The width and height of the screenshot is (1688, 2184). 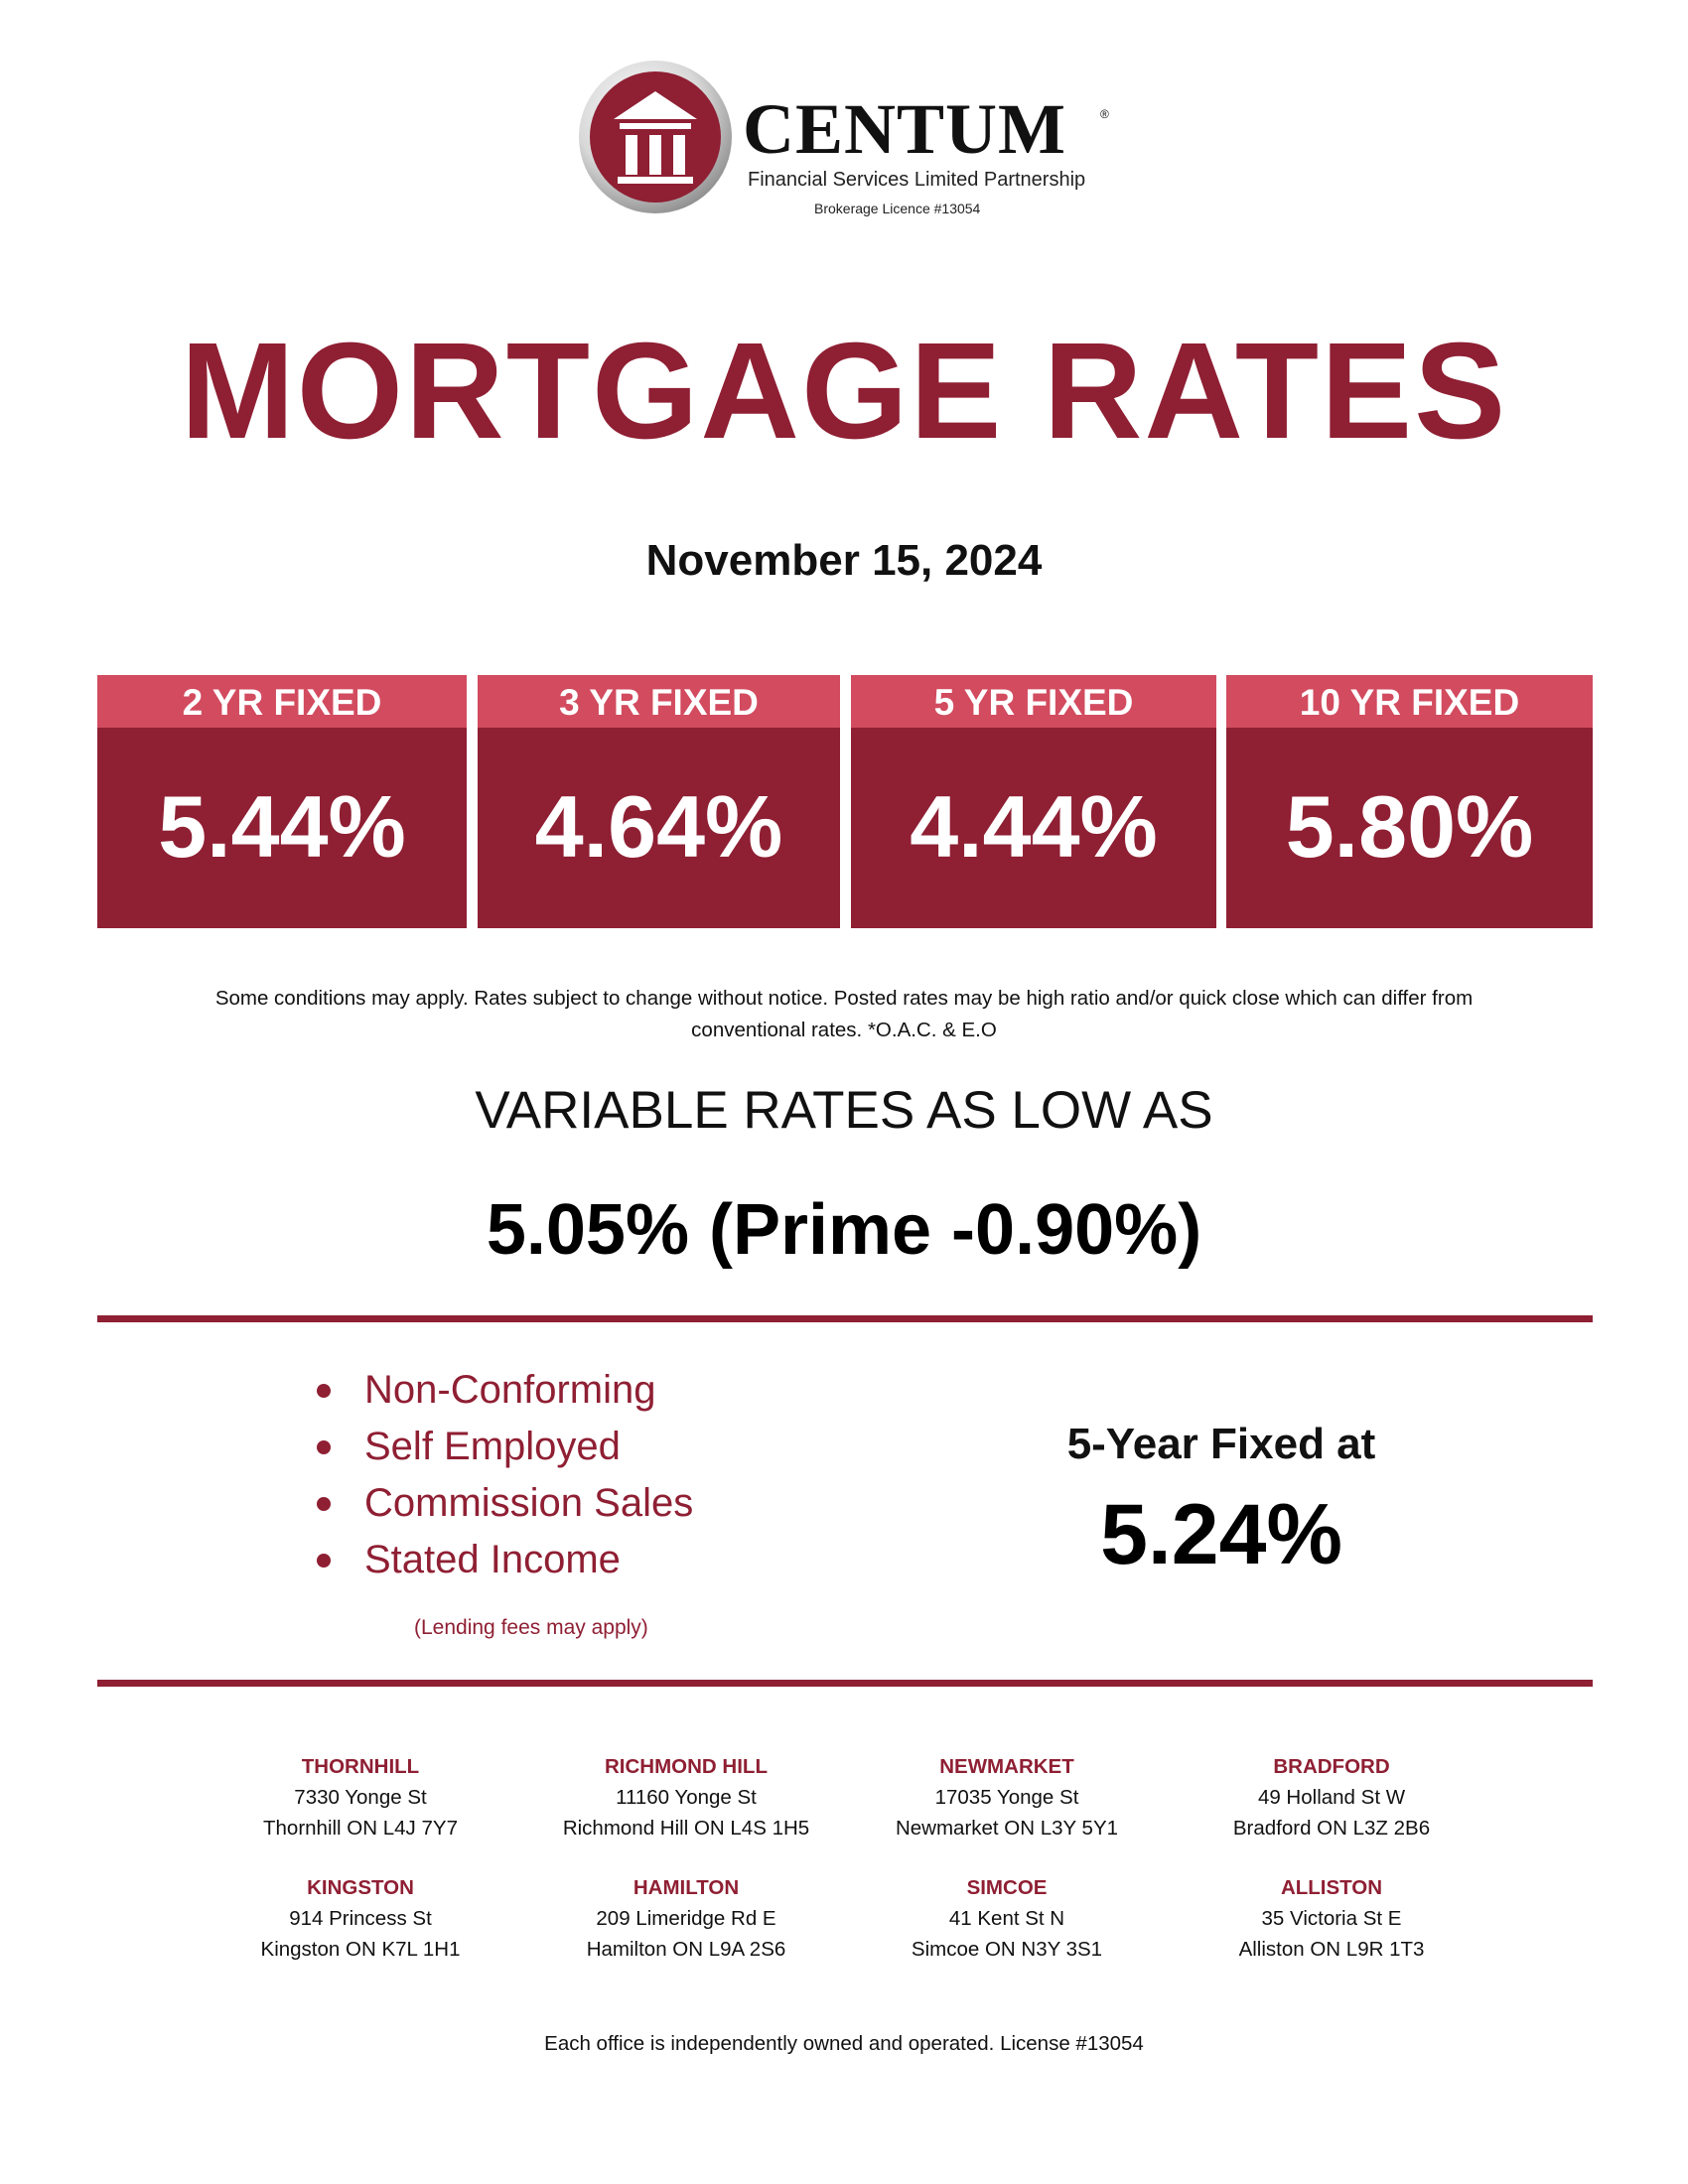 What do you see at coordinates (501, 1503) in the screenshot?
I see `list-item: Commission Sales` at bounding box center [501, 1503].